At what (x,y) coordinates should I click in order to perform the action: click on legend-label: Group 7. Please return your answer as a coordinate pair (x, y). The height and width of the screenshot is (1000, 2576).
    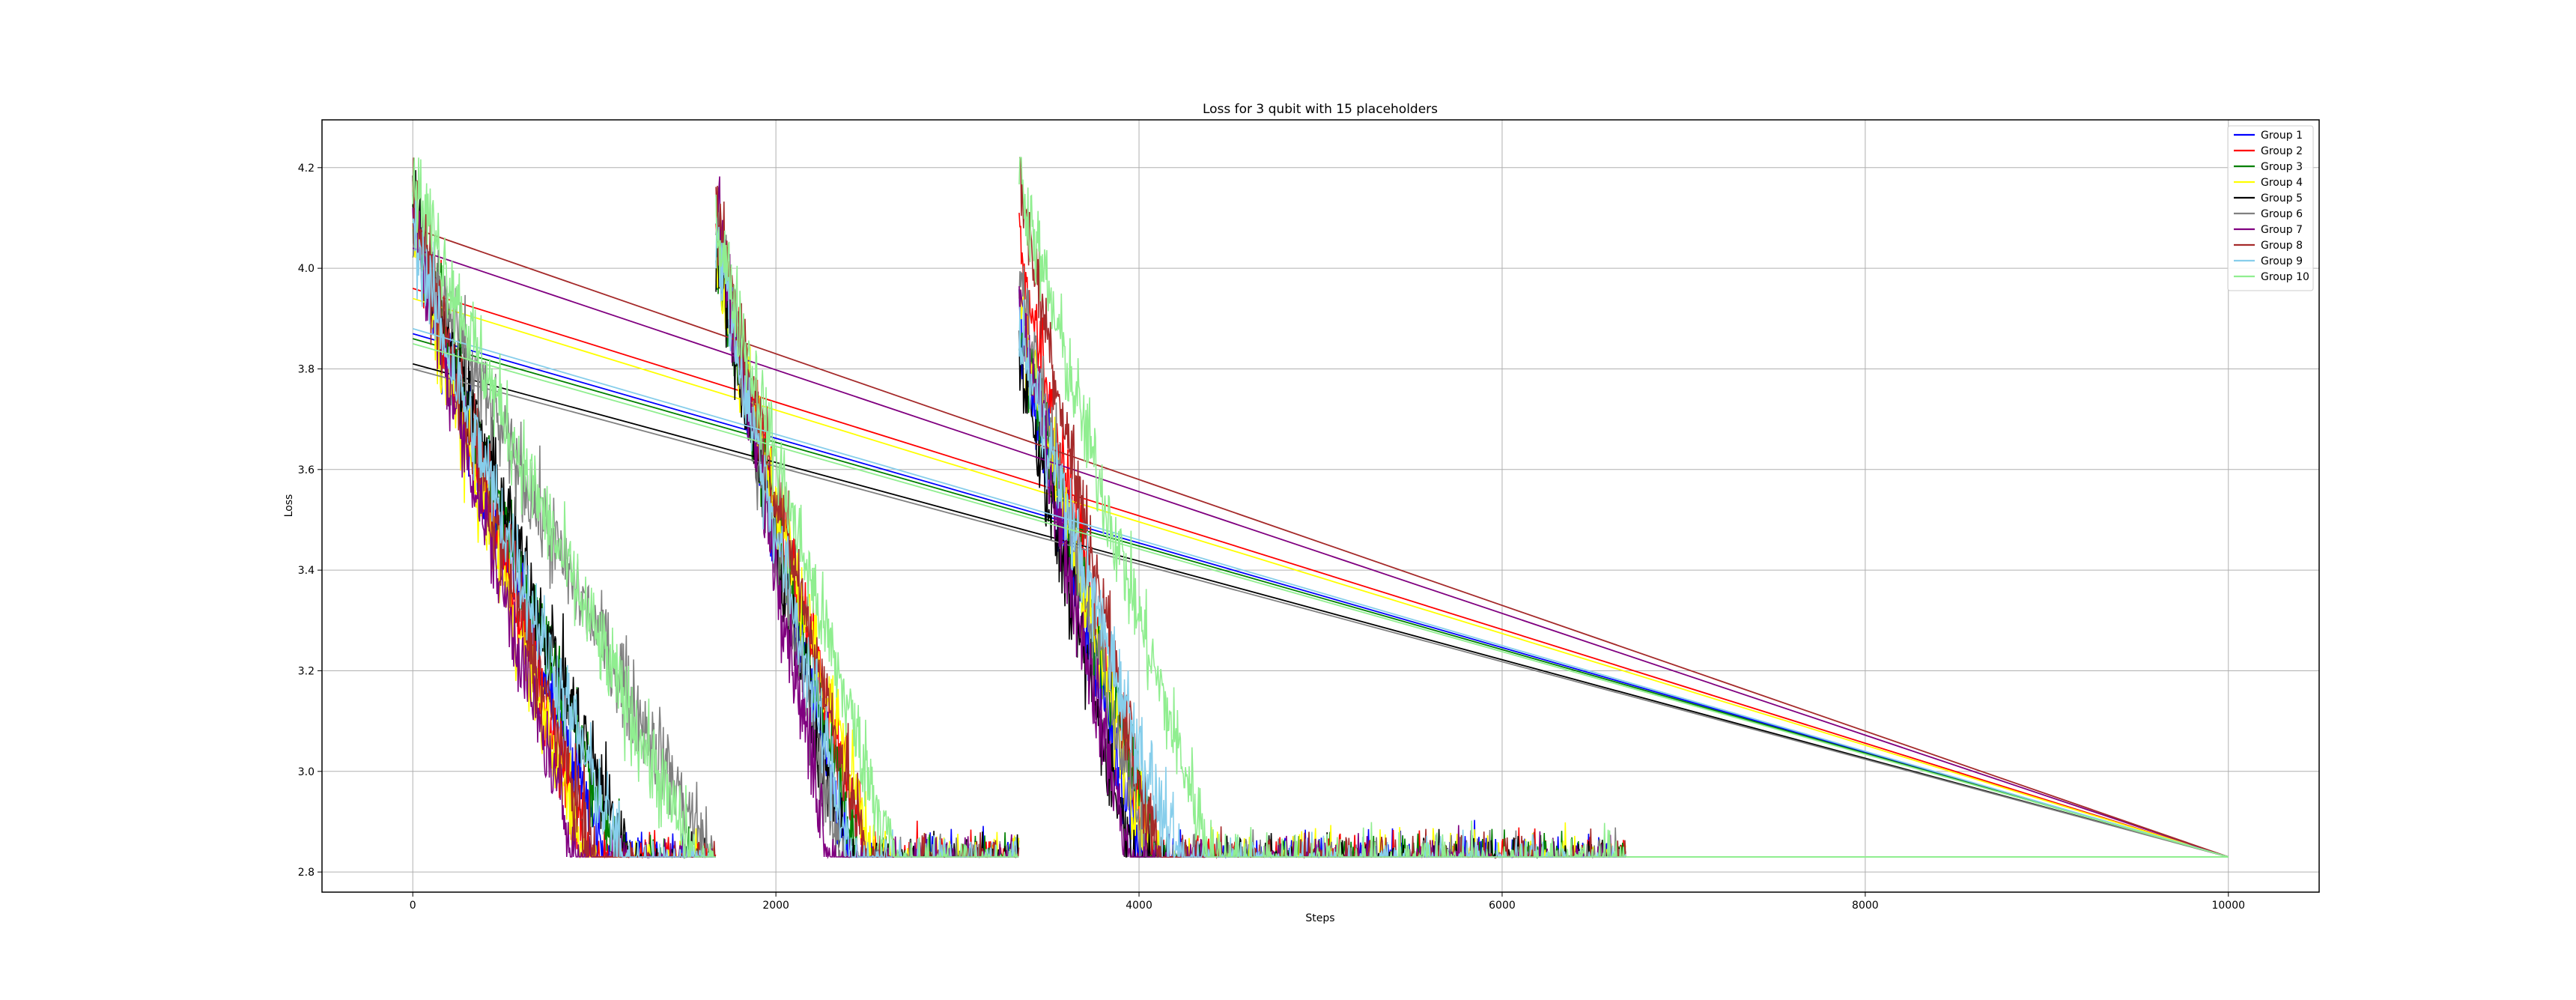
    Looking at the image, I should click on (2282, 230).